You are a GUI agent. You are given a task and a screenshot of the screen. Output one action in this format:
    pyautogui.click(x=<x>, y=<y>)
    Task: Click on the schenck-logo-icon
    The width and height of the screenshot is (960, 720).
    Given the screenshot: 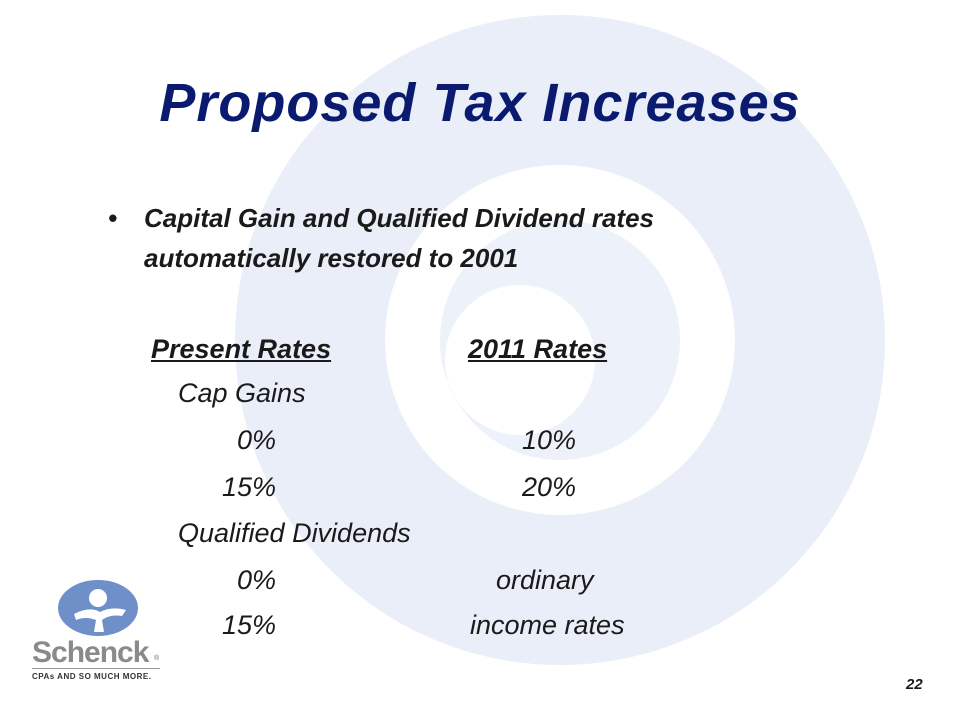 What is the action you would take?
    pyautogui.click(x=98, y=608)
    